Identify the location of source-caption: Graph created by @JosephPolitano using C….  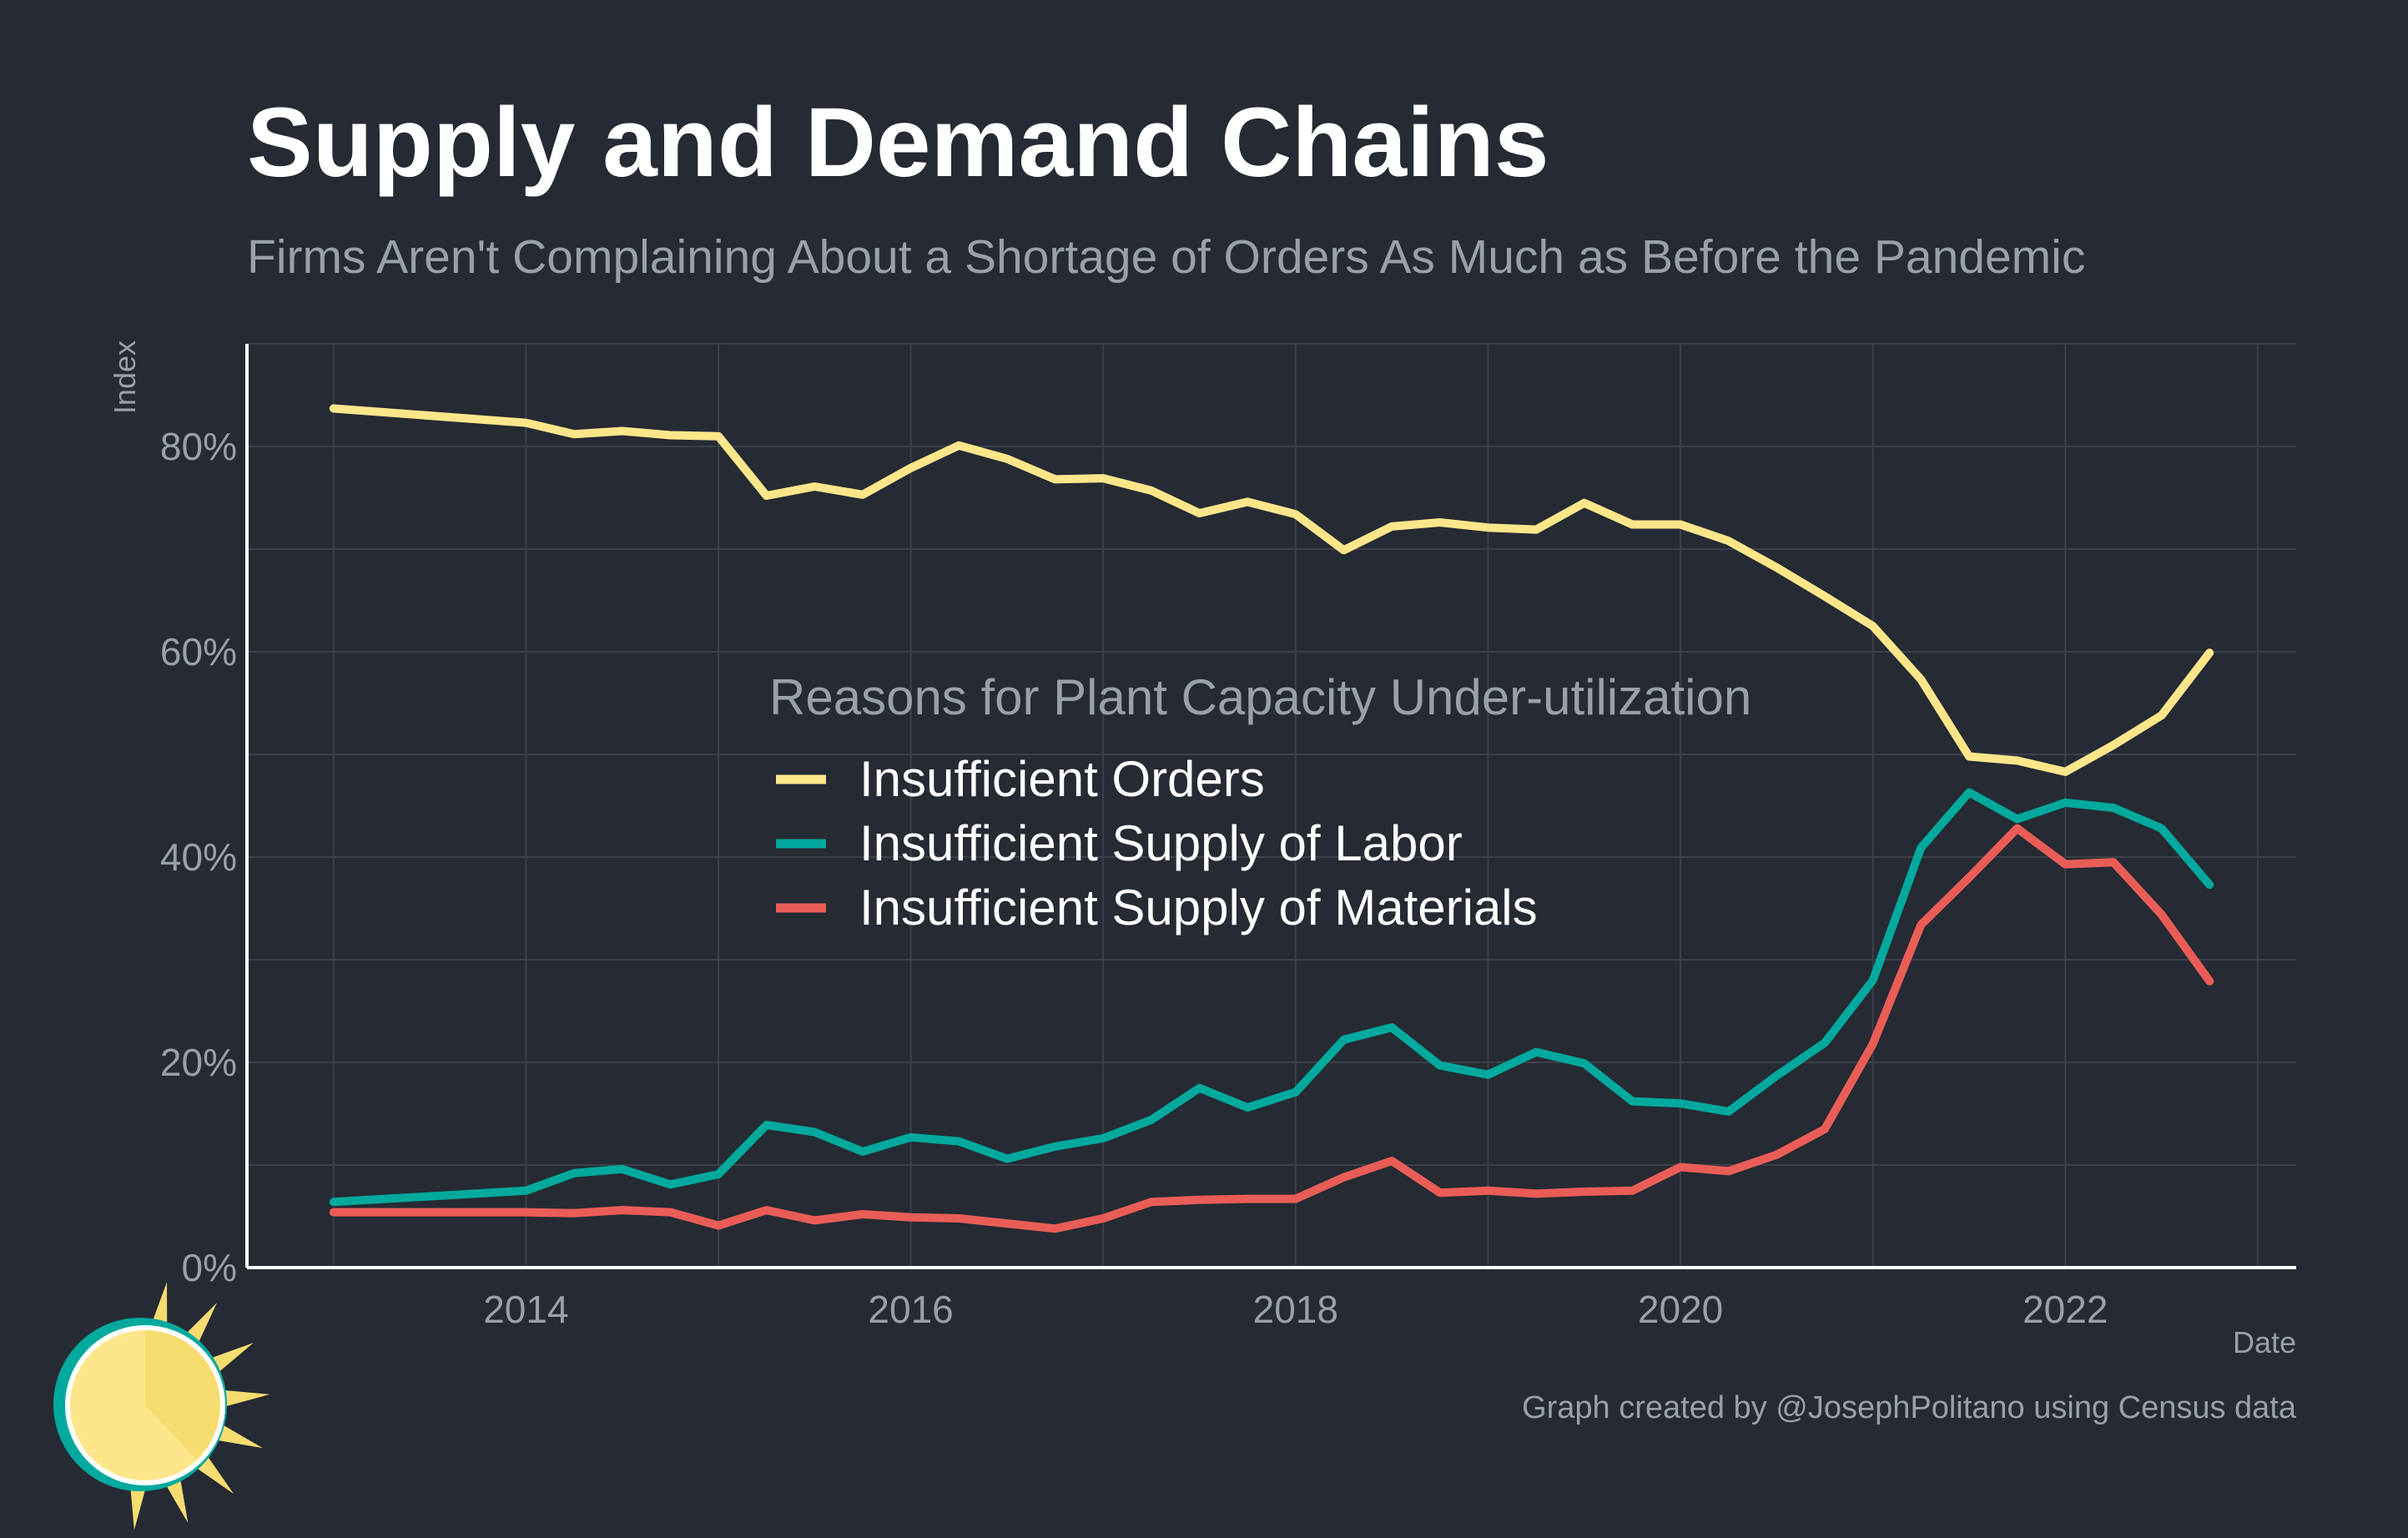
(1909, 1407).